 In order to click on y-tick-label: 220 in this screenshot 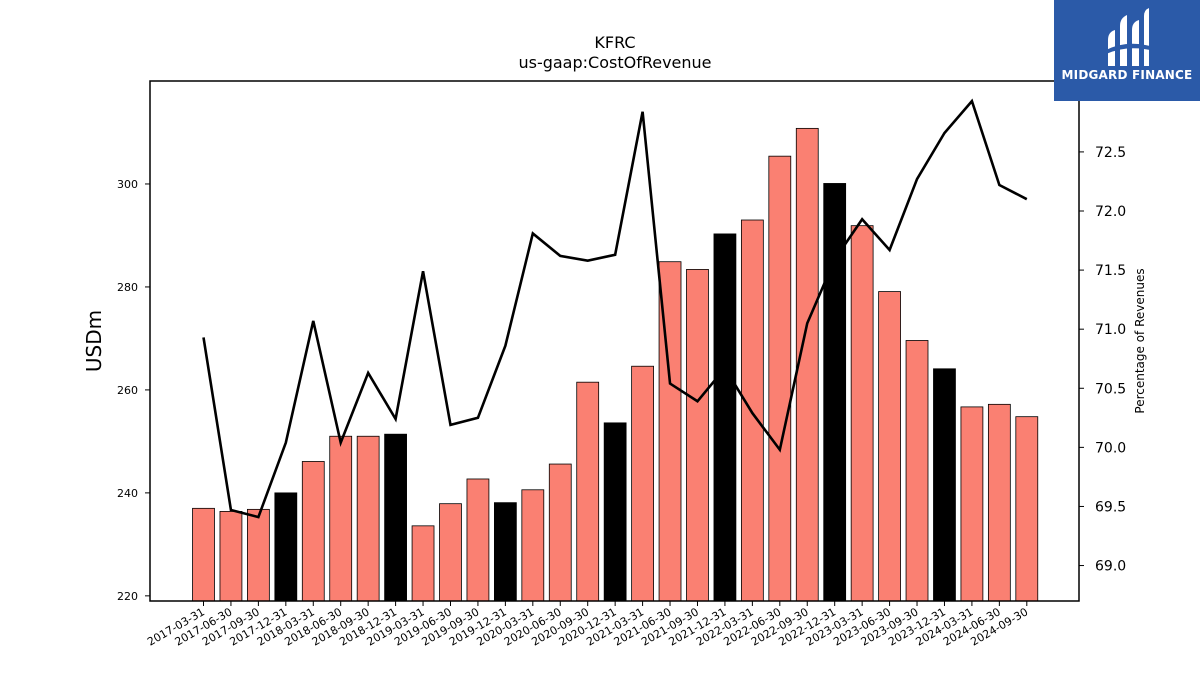, I will do `click(127, 596)`.